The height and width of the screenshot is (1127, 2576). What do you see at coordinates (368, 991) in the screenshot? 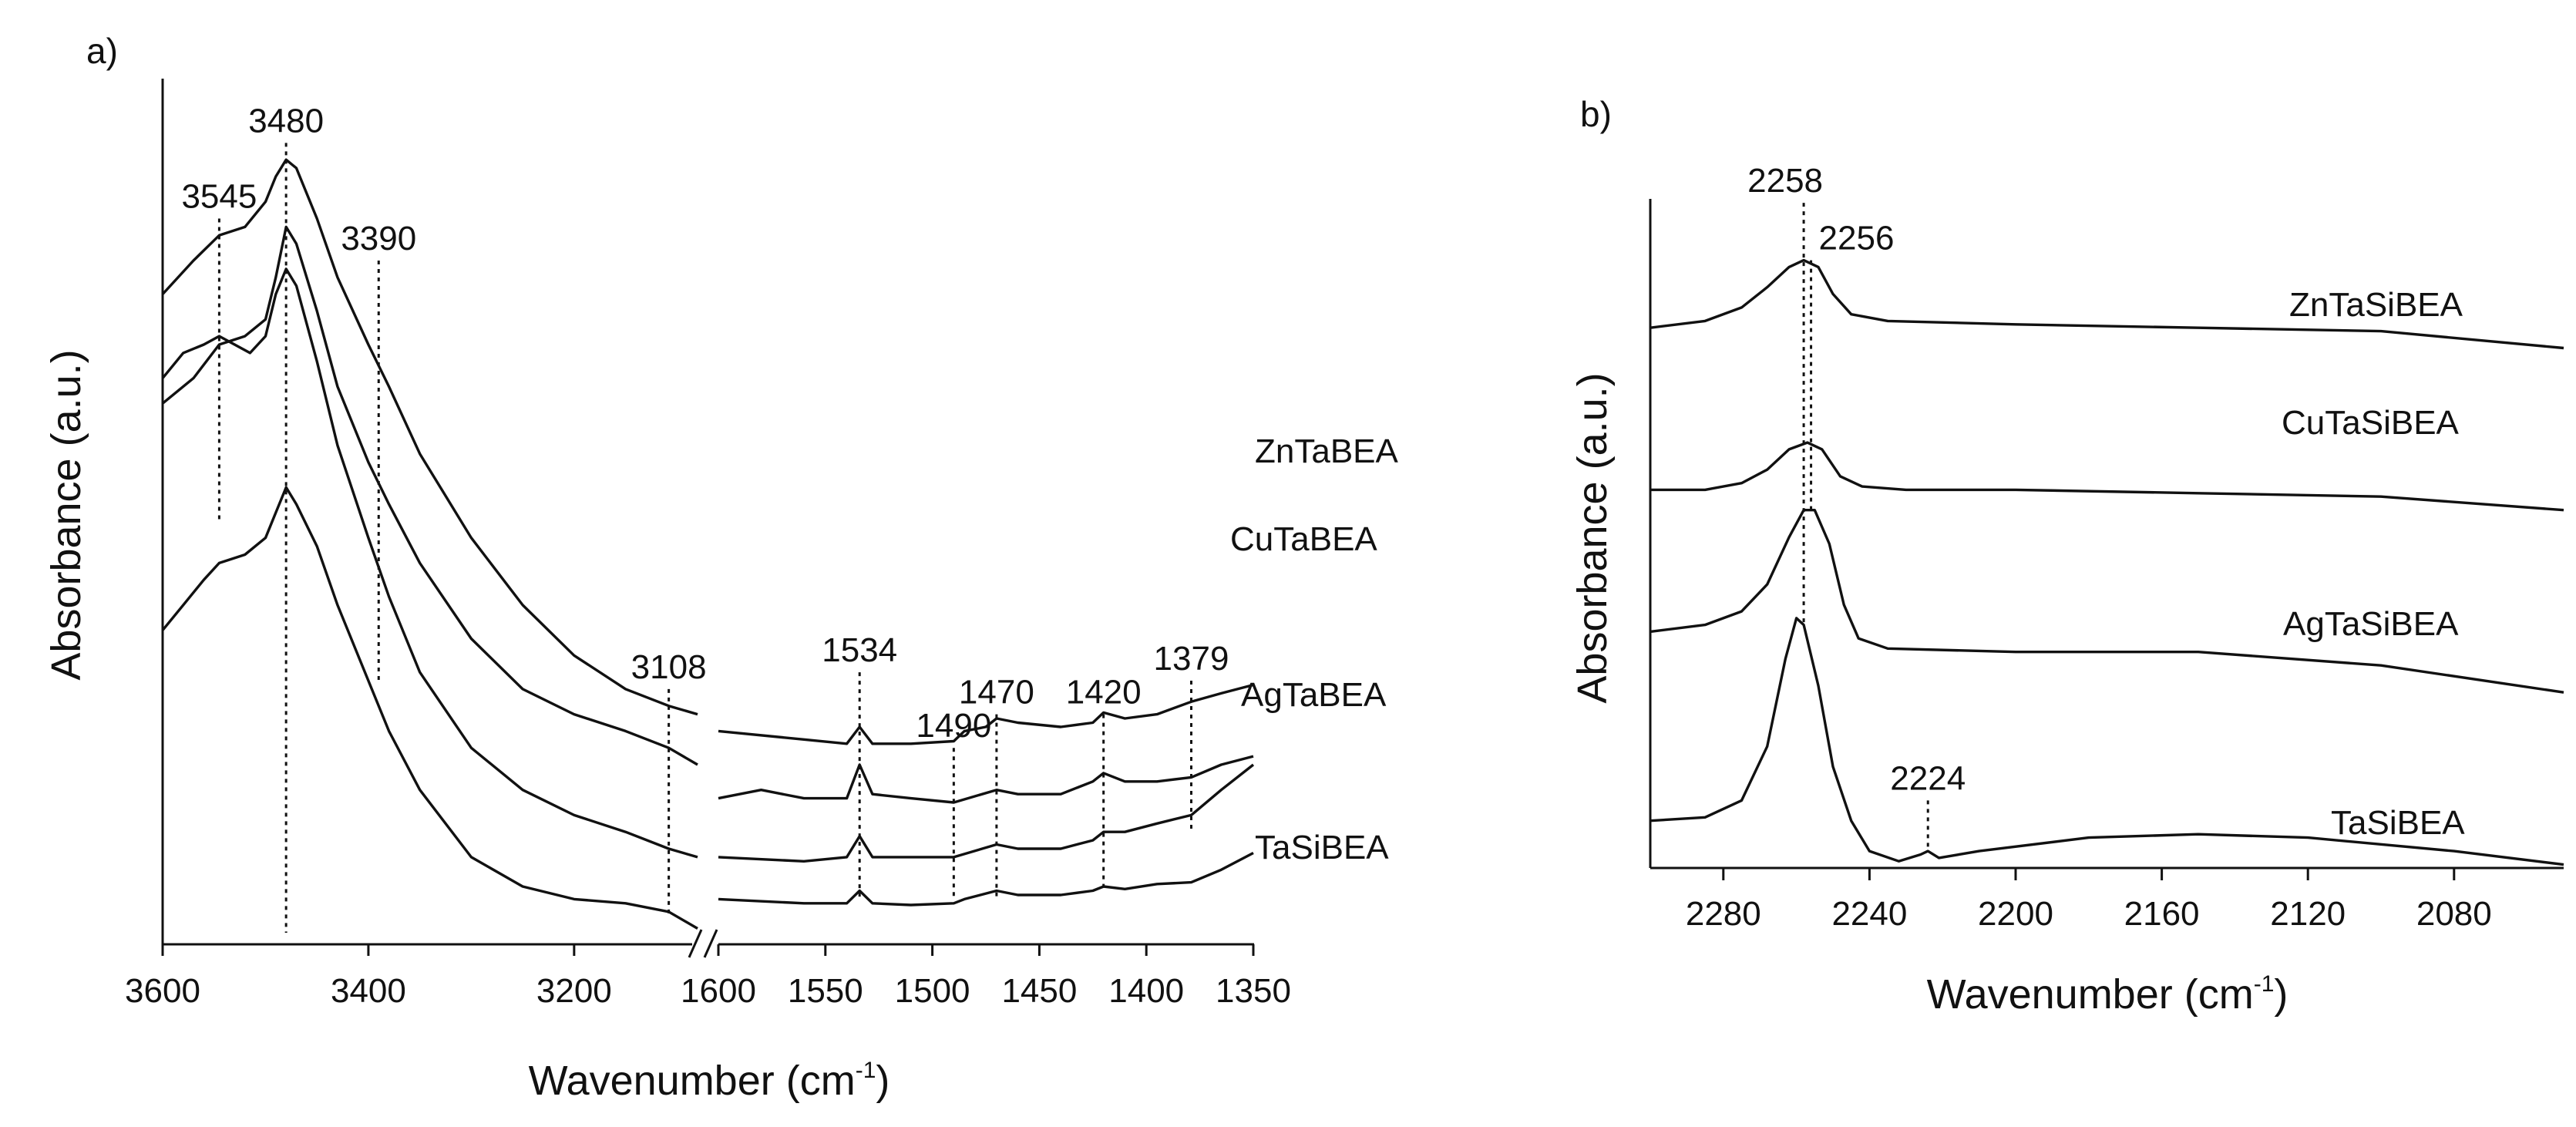
I see `x-tick-label-3400: 3400` at bounding box center [368, 991].